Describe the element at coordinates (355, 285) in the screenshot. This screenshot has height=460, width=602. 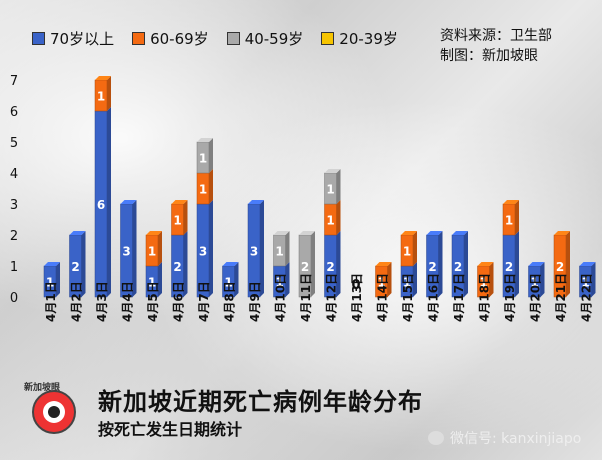
I see `data-label-zero: 0` at that location.